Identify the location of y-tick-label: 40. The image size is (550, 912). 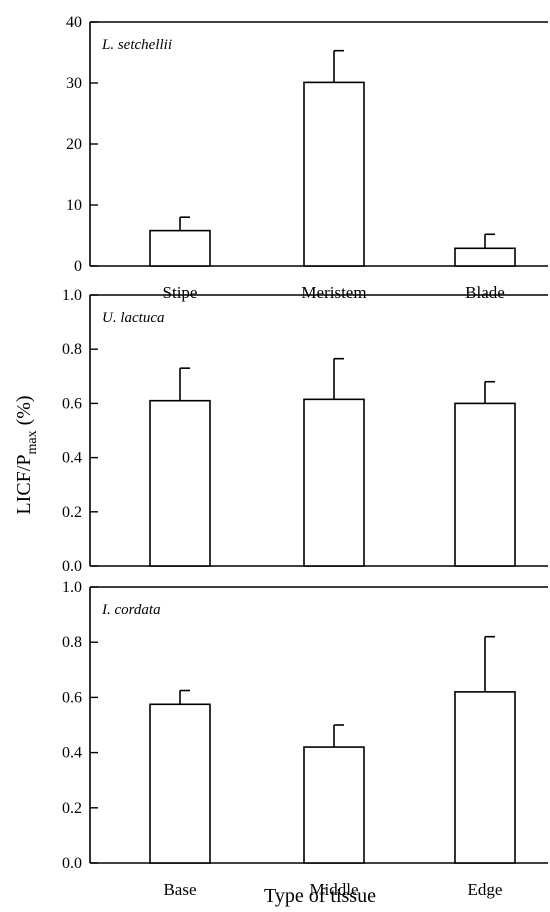
(74, 22).